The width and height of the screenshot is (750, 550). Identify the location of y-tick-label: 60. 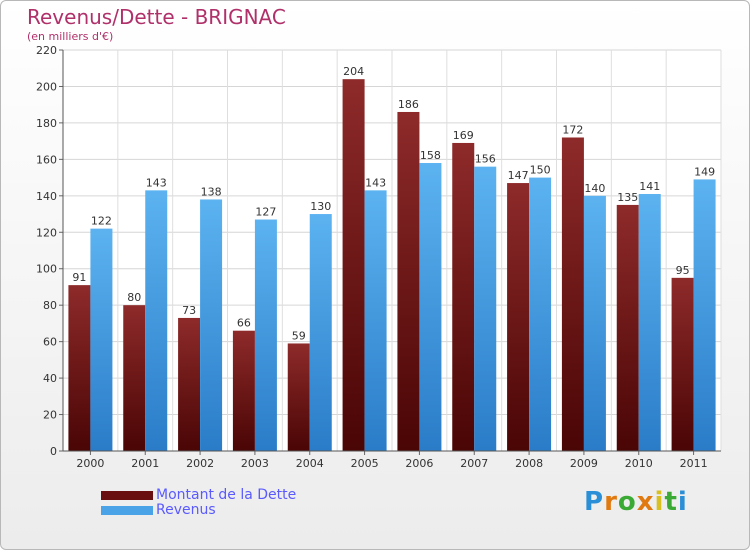
(50, 342).